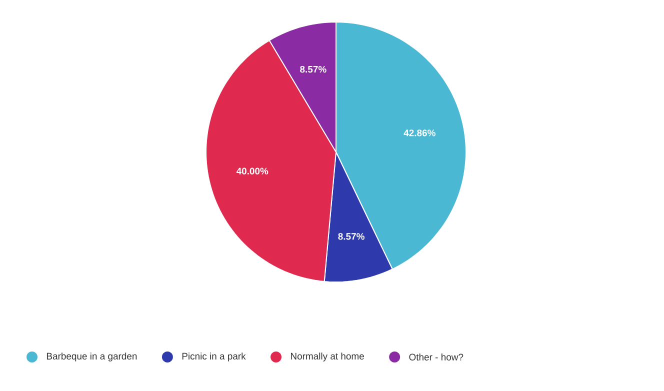  Describe the element at coordinates (91, 357) in the screenshot. I see `legend-label: Barbeque in a garden` at that location.